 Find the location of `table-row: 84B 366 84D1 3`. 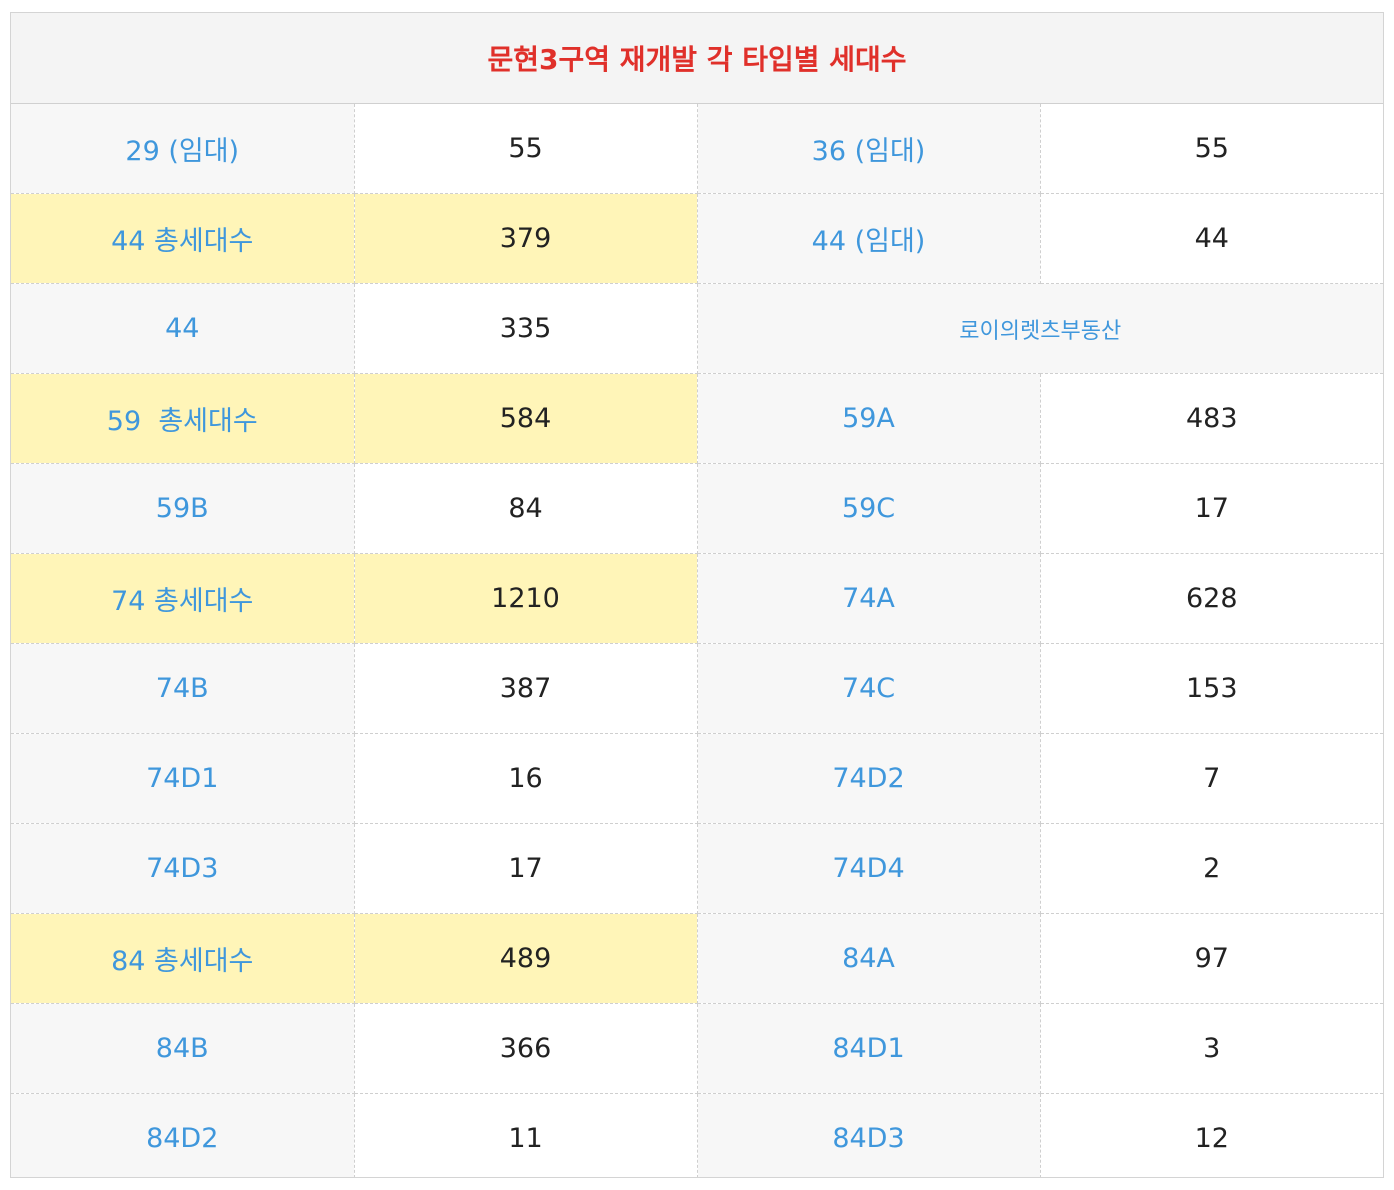

table-row: 84B 366 84D1 3 is located at coordinates (697, 1048).